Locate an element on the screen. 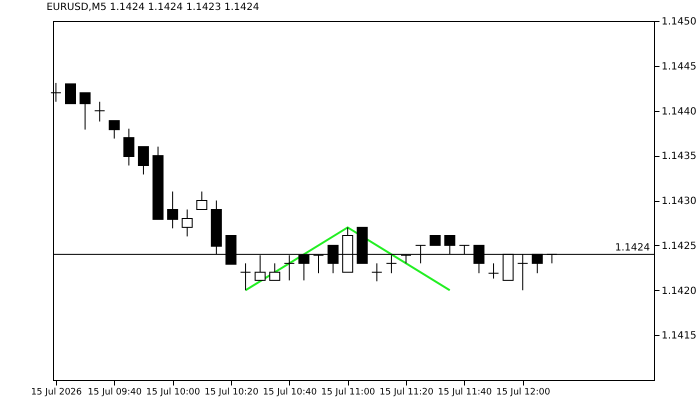 This screenshot has height=400, width=700. x-tick-label: 15 Jul 10:40 is located at coordinates (290, 393).